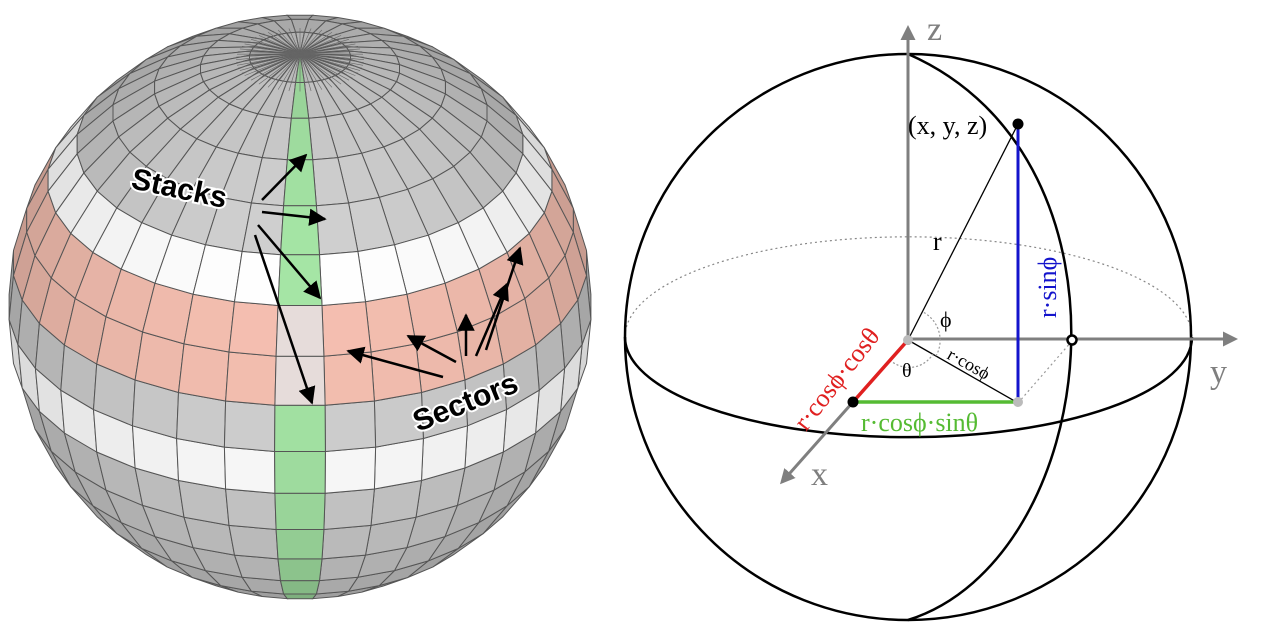  I want to click on phi-arc, so click(931, 334).